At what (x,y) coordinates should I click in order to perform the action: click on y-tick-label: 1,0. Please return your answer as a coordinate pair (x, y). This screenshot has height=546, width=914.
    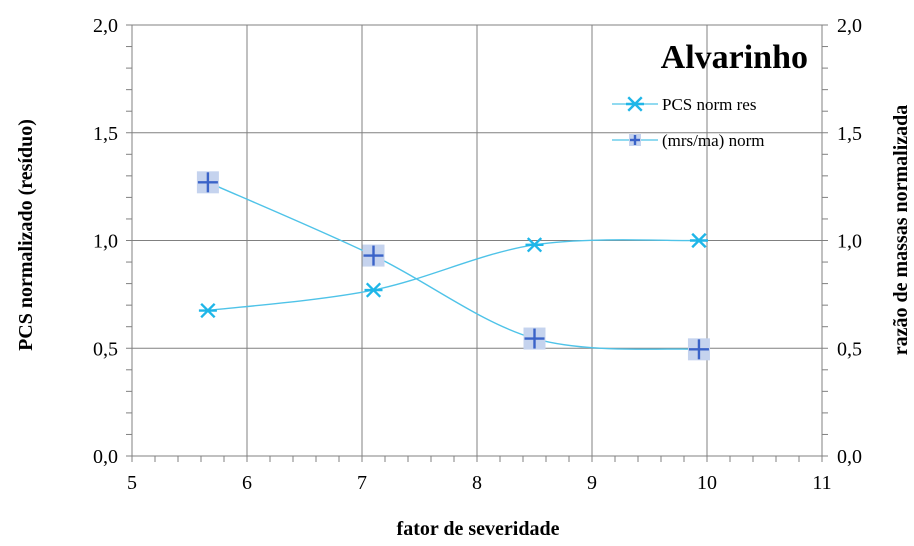
    Looking at the image, I should click on (105, 242).